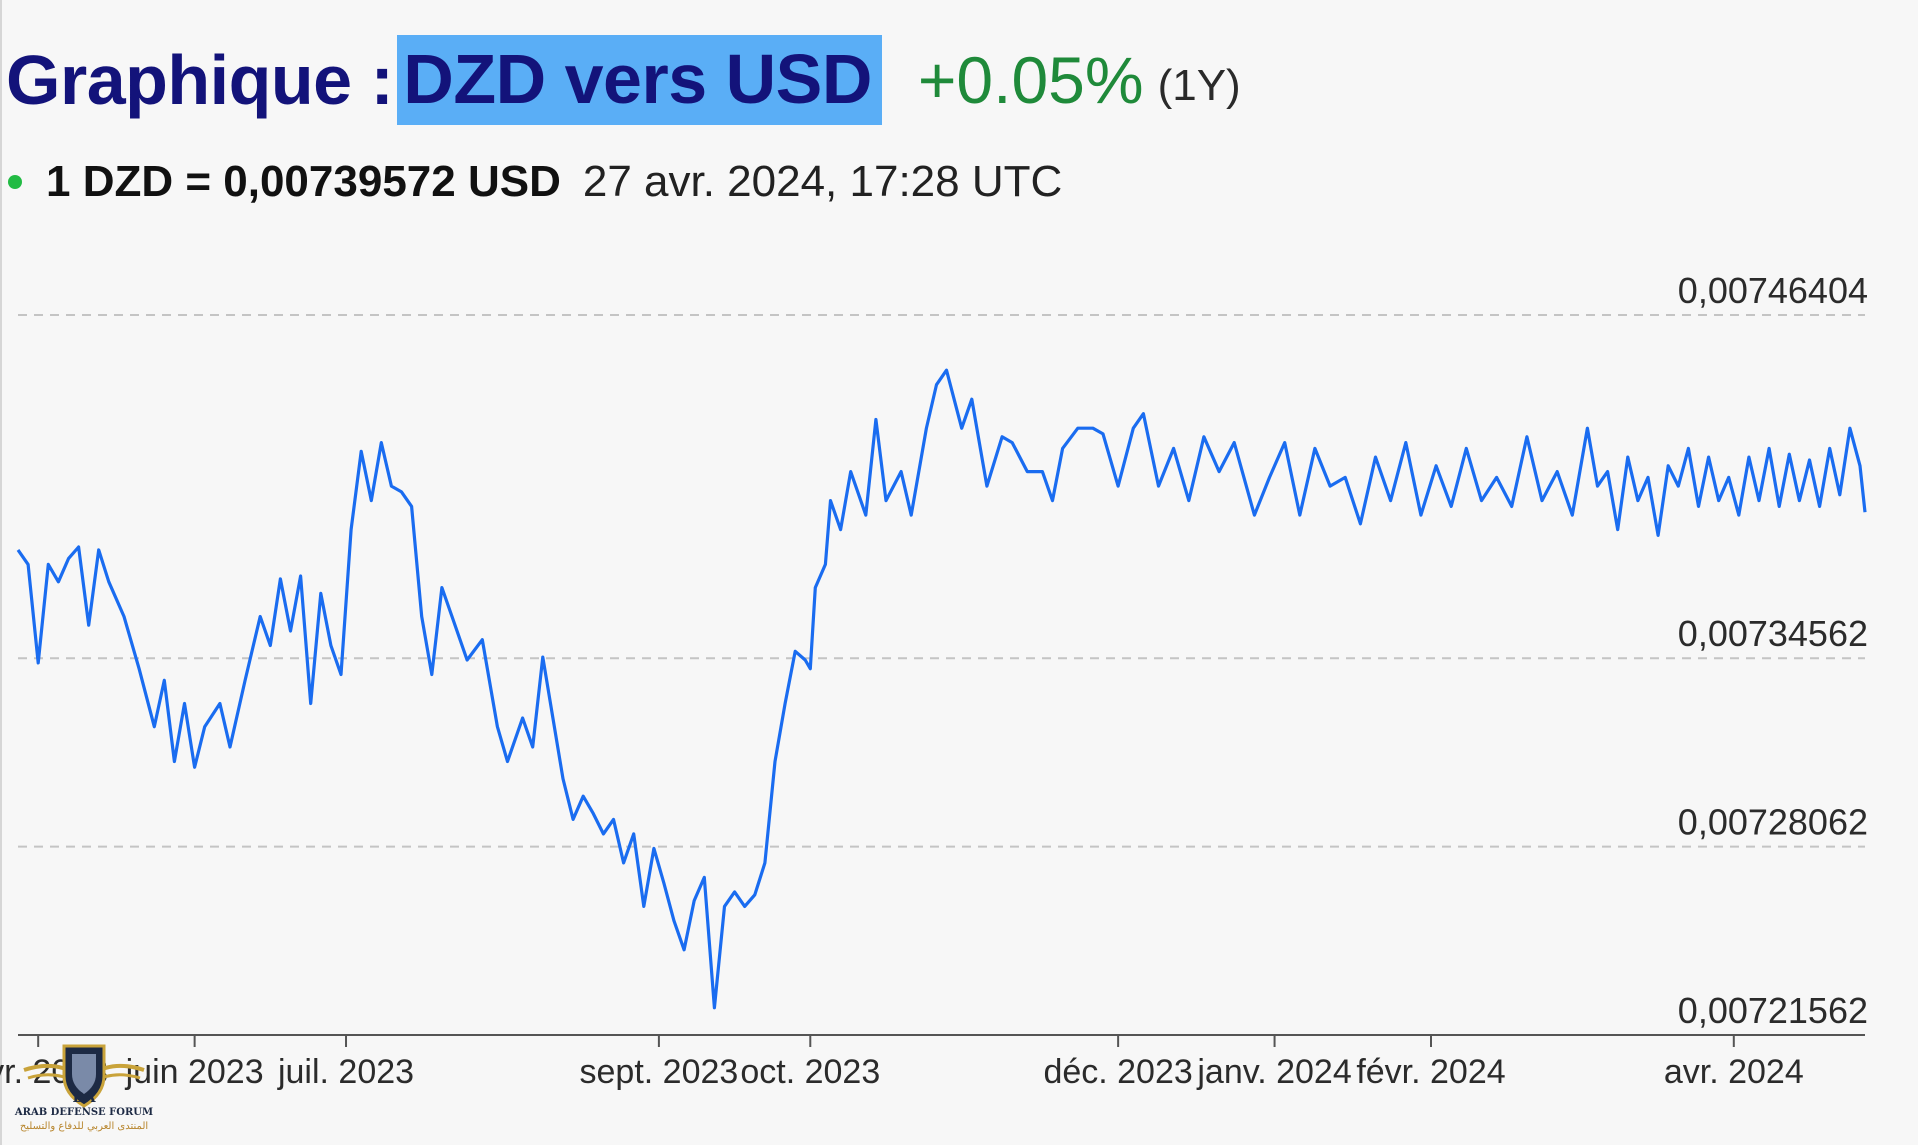 Image resolution: width=1918 pixels, height=1145 pixels. What do you see at coordinates (303, 181) in the screenshot?
I see `rate-value: 1 DZD = 0,00739572 USD` at bounding box center [303, 181].